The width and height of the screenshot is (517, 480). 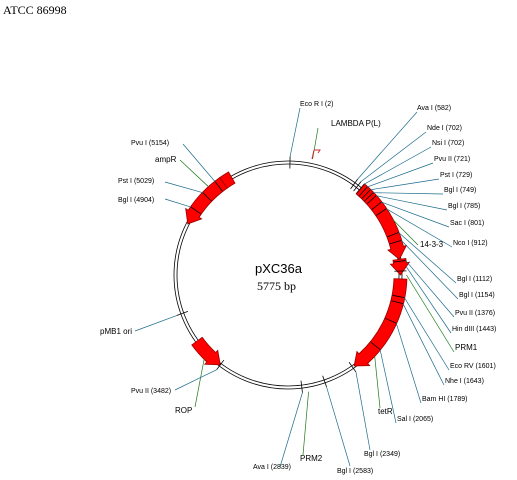 I want to click on site-label-ndei-702: Nde I (702), so click(x=444, y=128).